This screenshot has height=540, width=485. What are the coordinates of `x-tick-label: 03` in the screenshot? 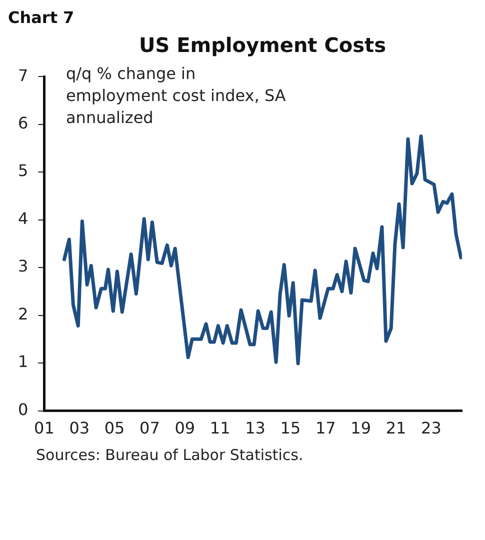 It's located at (79, 428).